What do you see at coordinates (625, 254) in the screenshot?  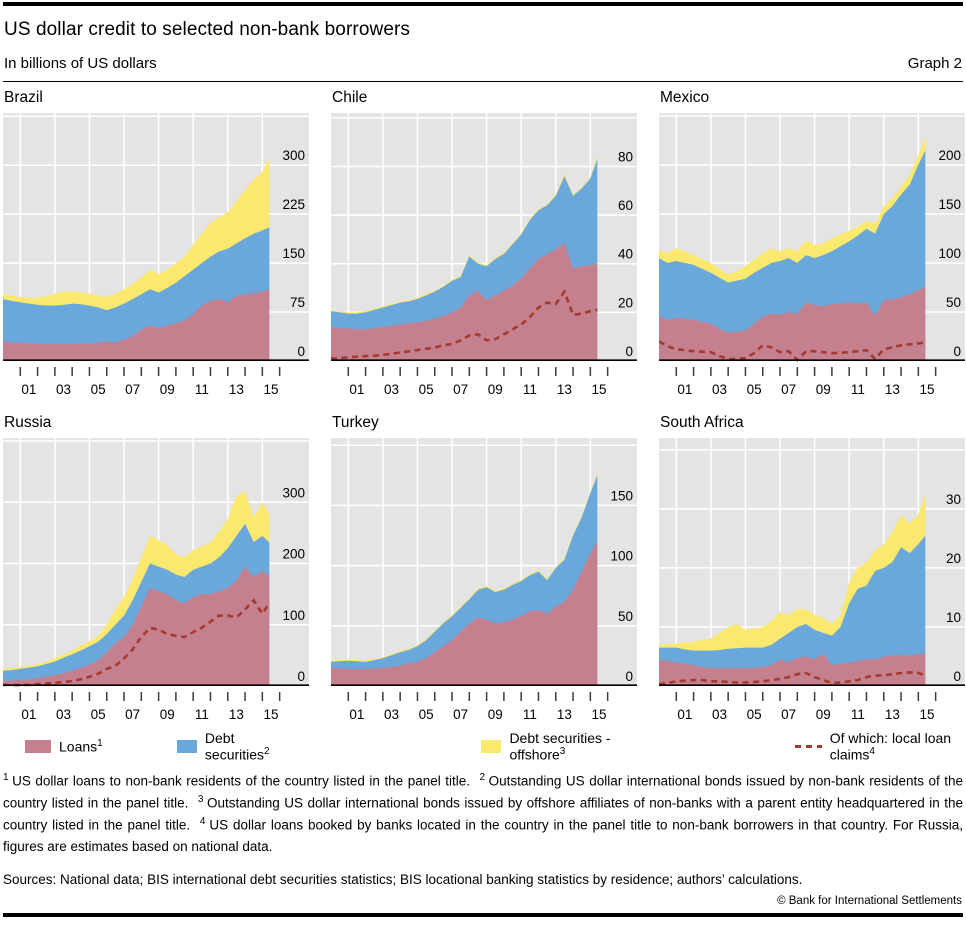 I see `svg-text: 40` at bounding box center [625, 254].